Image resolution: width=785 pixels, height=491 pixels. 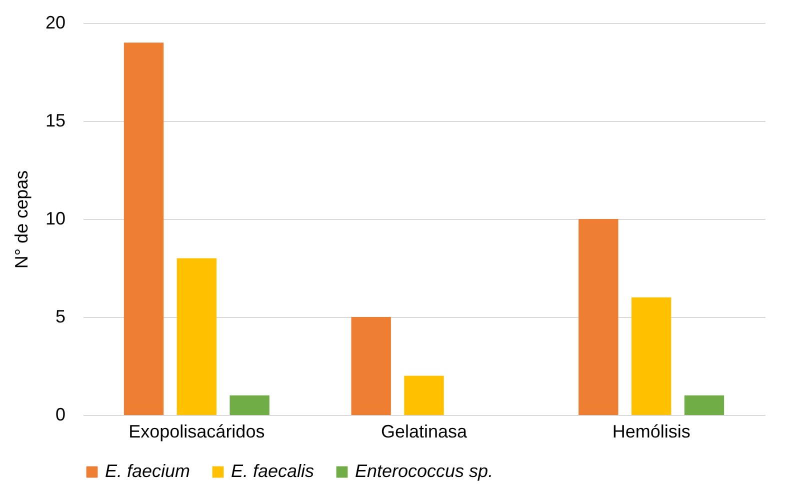 What do you see at coordinates (272, 471) in the screenshot?
I see `legend-label: E. faecalis` at bounding box center [272, 471].